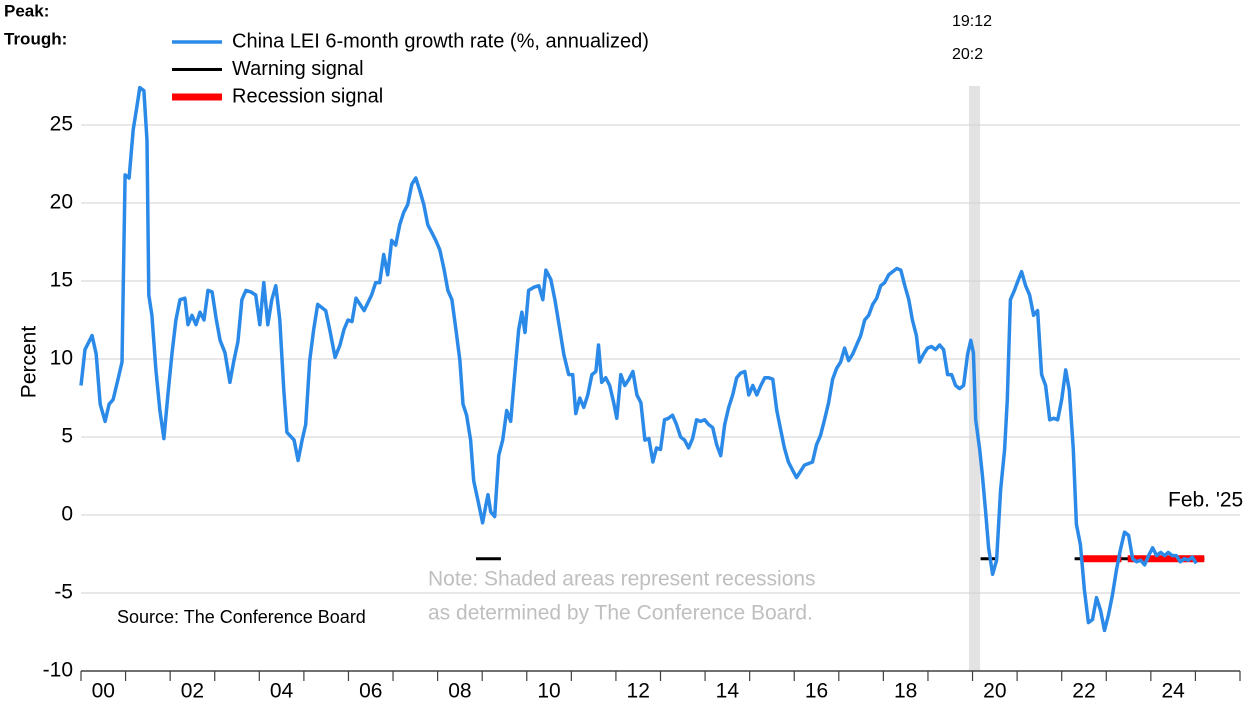 The height and width of the screenshot is (708, 1257). I want to click on x-tick-label: 08, so click(459, 691).